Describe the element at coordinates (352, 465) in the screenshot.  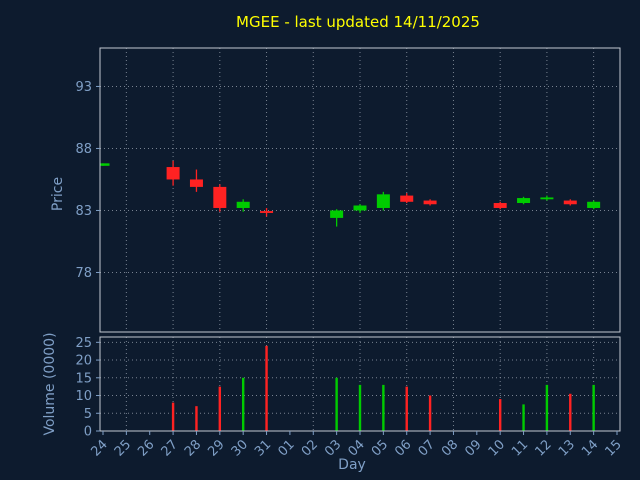
I see `x-axis-label: Day` at that location.